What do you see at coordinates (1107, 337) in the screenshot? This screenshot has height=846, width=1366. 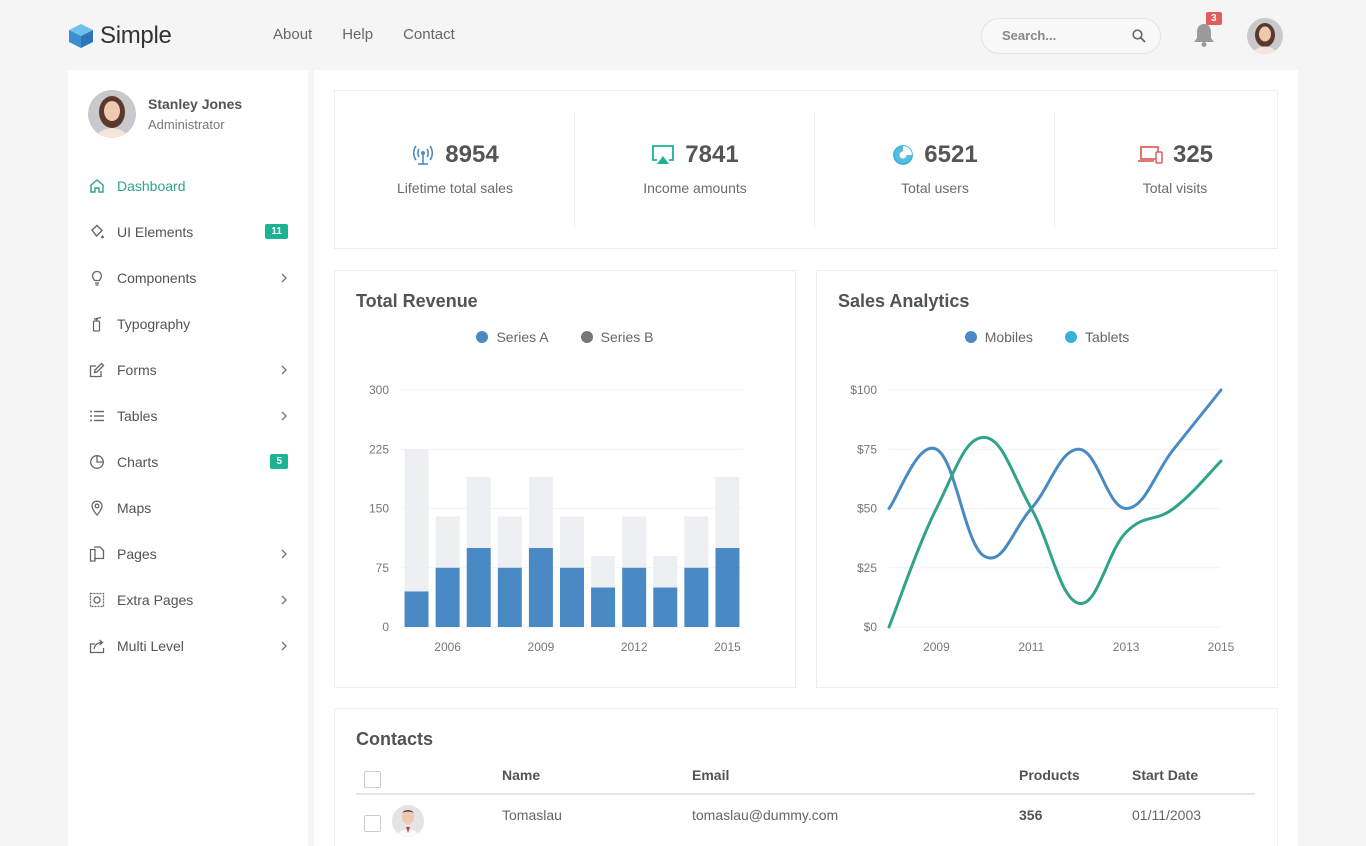 I see `legend-label: Tablets` at bounding box center [1107, 337].